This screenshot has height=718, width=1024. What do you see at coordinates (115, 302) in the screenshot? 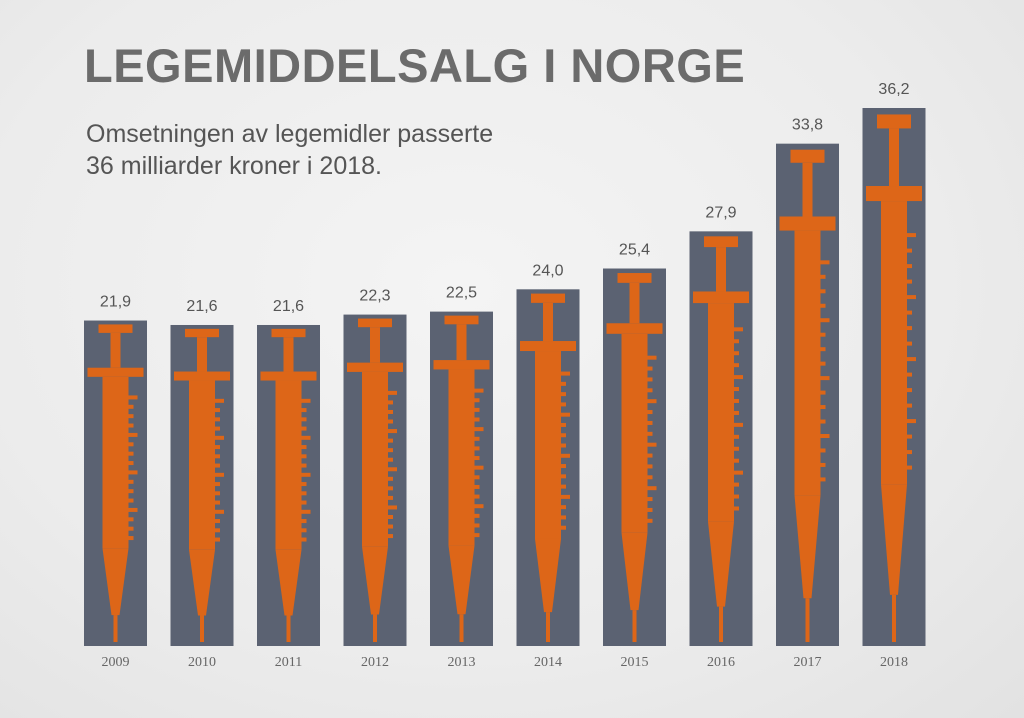
I see `value-label-2009: 21,9` at bounding box center [115, 302].